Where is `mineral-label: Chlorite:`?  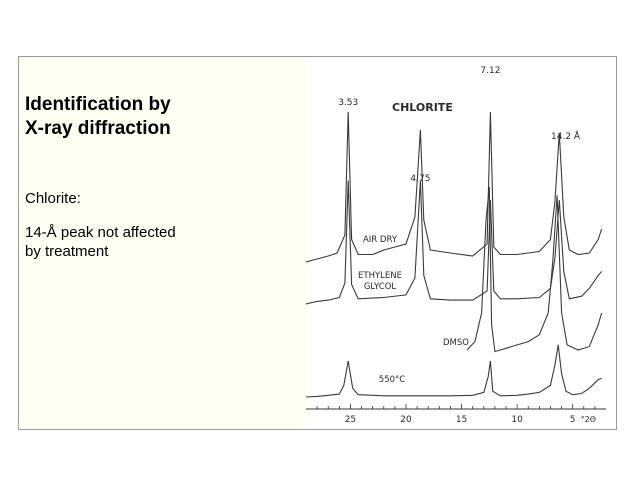
mineral-label: Chlorite: is located at coordinates (53, 198).